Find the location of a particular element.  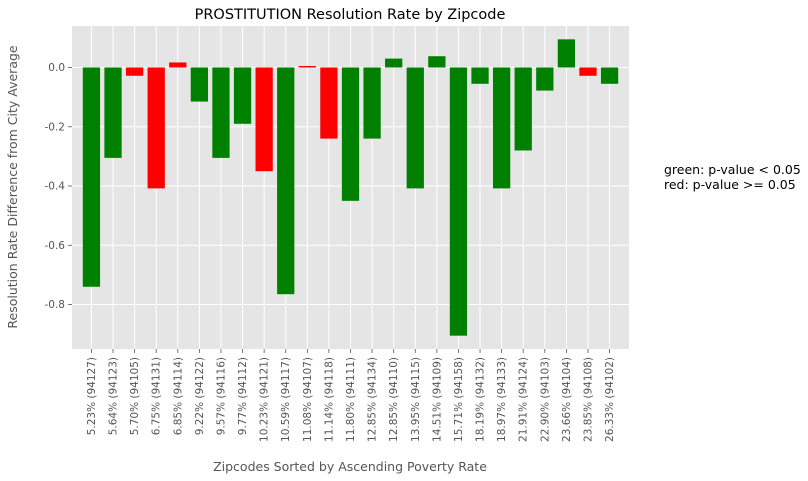

legend-note-red: red: p-value >= 0.05 is located at coordinates (730, 184).